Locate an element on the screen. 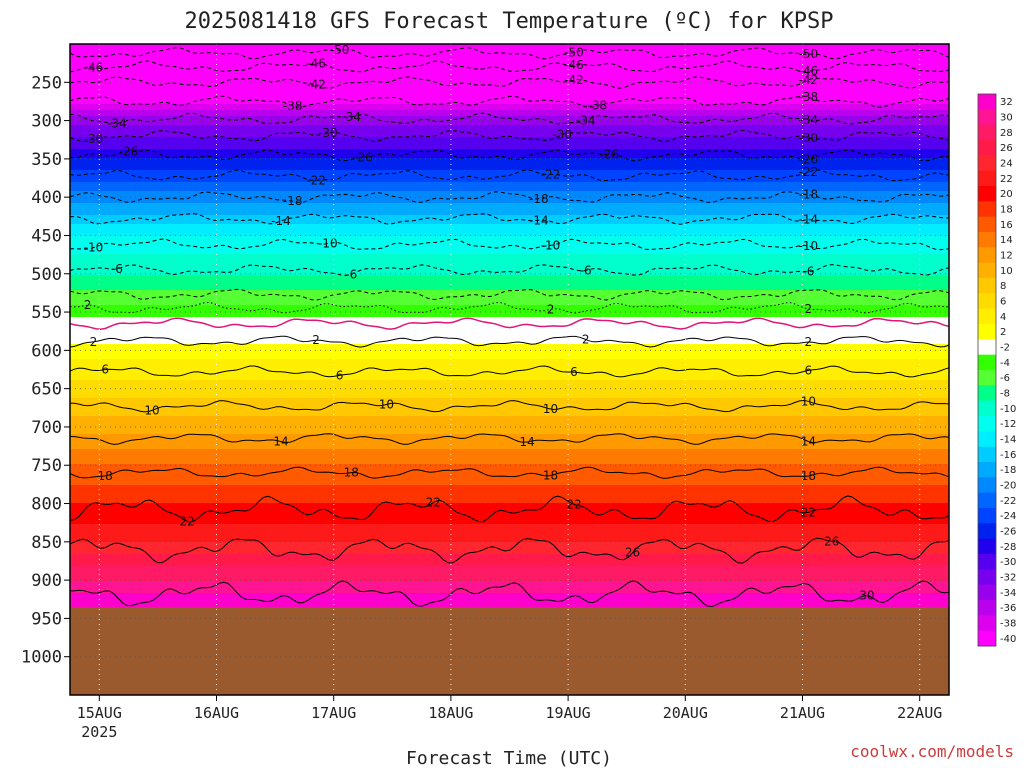 The image size is (1024, 768). y-tick-label: 600 is located at coordinates (46, 351).